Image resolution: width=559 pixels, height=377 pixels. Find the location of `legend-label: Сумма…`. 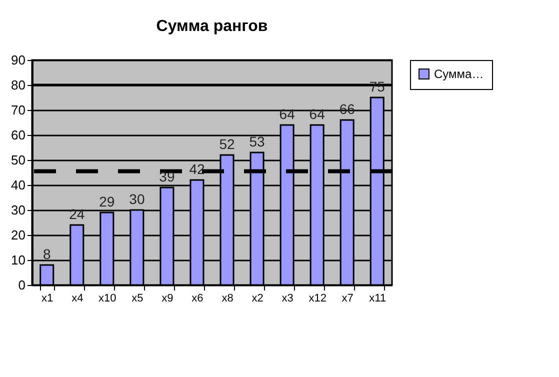

legend-label: Сумма… is located at coordinates (459, 74).